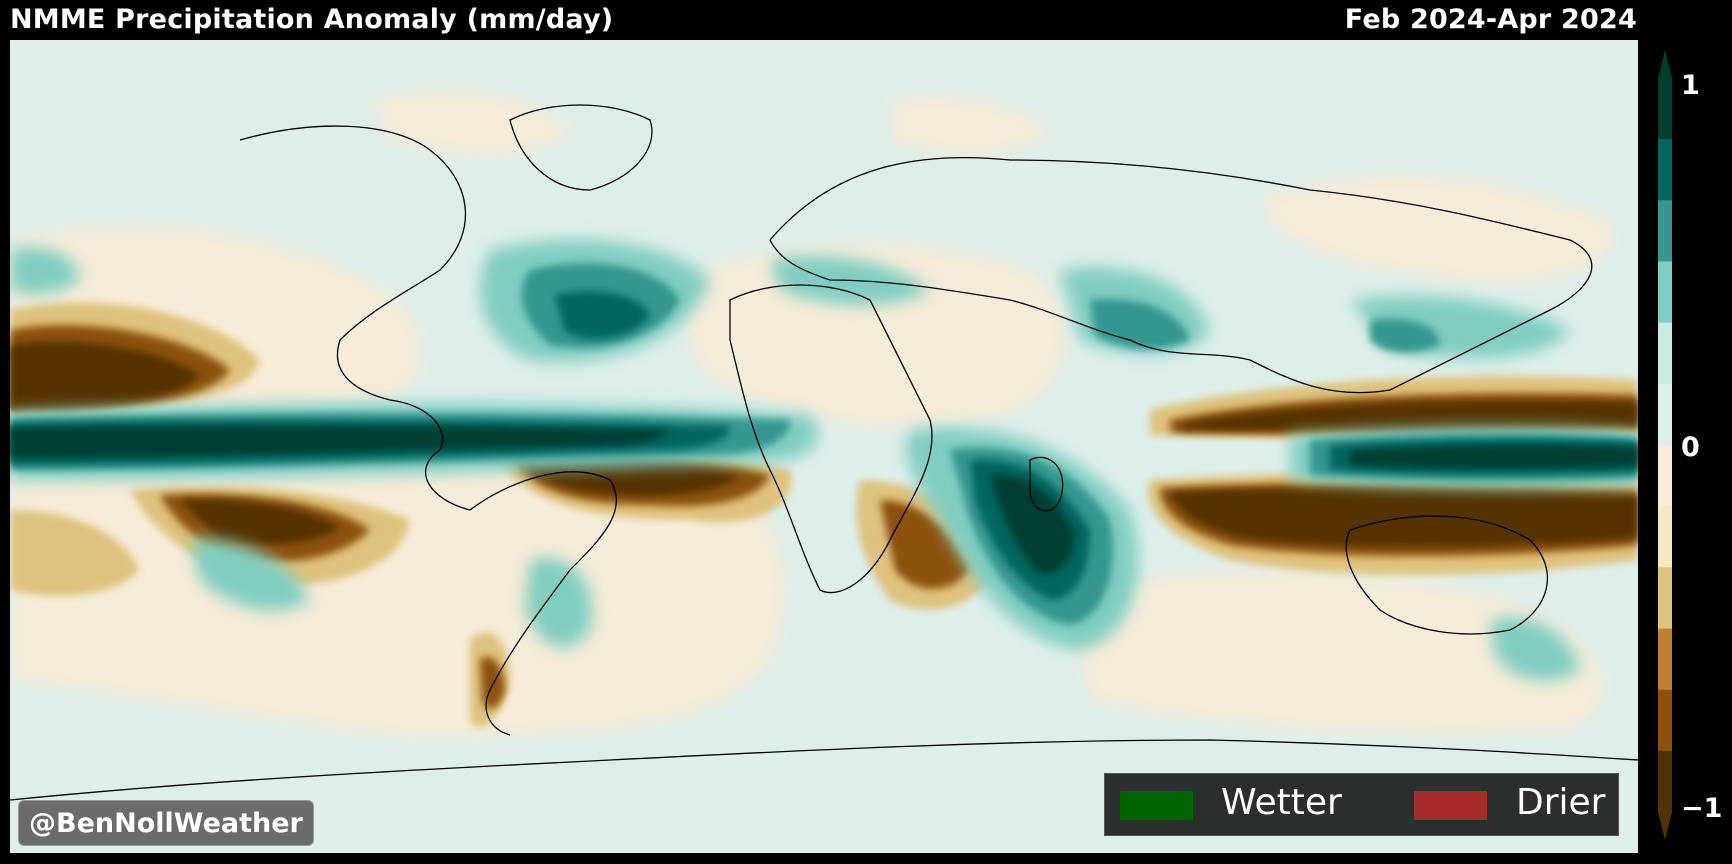 The width and height of the screenshot is (1732, 864). Describe the element at coordinates (1361, 804) in the screenshot. I see `legend-box: Wetter Drier` at that location.